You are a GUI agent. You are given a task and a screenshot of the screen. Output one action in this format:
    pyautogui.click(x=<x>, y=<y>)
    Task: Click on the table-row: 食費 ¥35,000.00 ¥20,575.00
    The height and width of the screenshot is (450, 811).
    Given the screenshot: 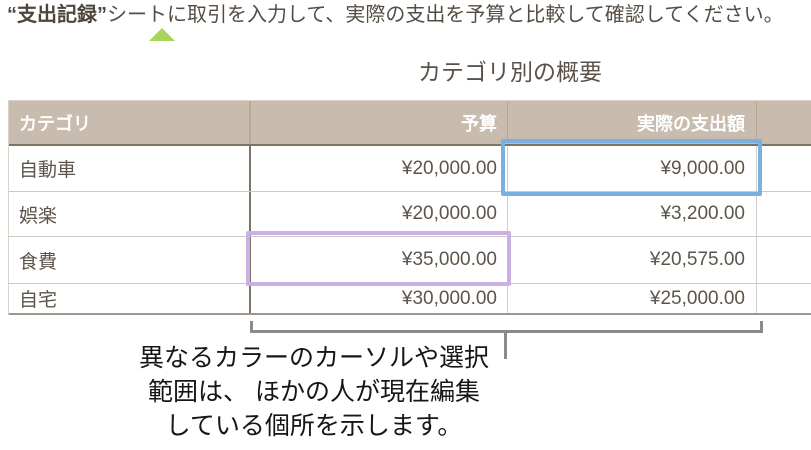 What is the action you would take?
    pyautogui.click(x=410, y=260)
    